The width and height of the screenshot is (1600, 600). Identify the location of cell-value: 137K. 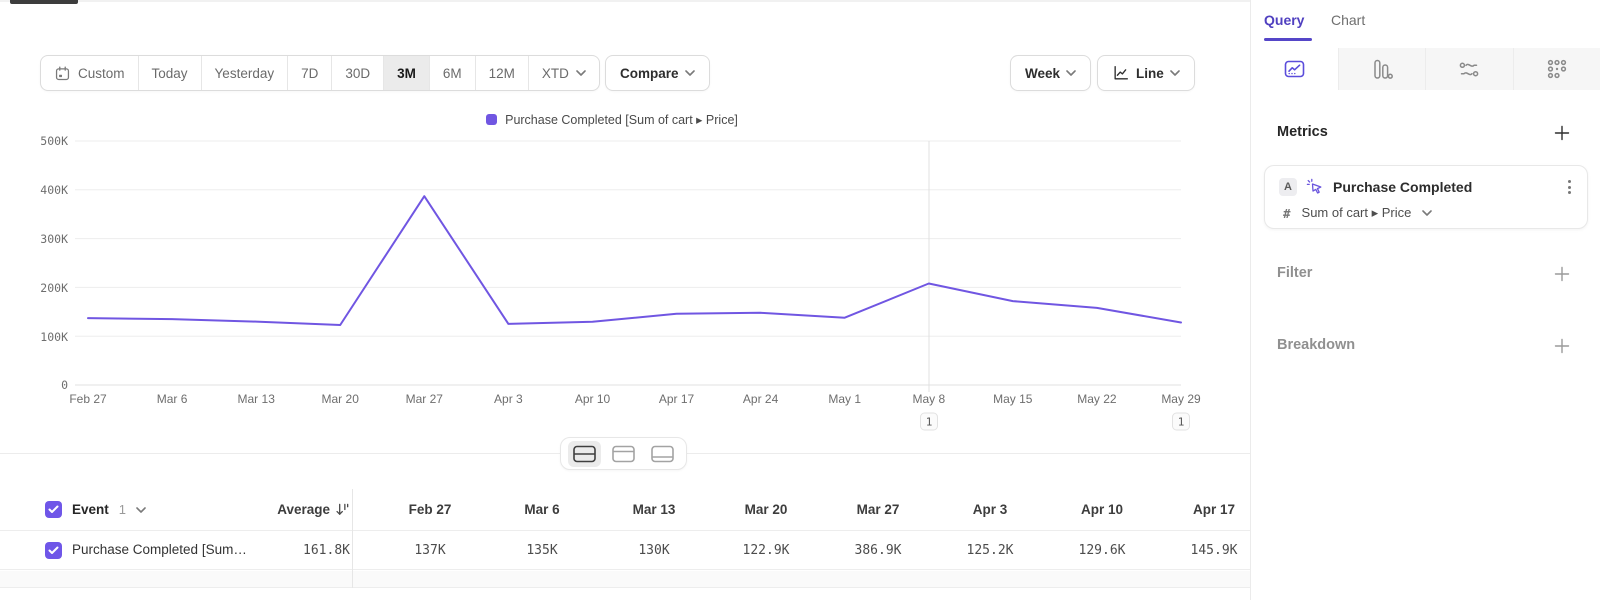
(430, 550).